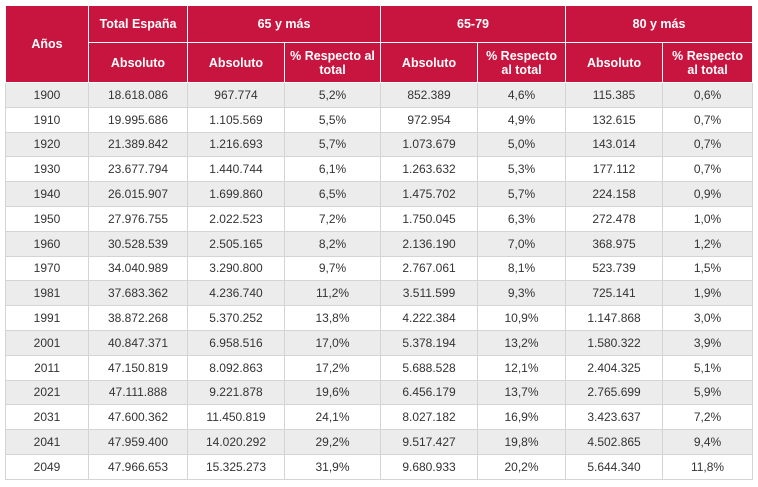 The image size is (758, 487). Describe the element at coordinates (659, 24) in the screenshot. I see `header-cell: 80 y más` at that location.